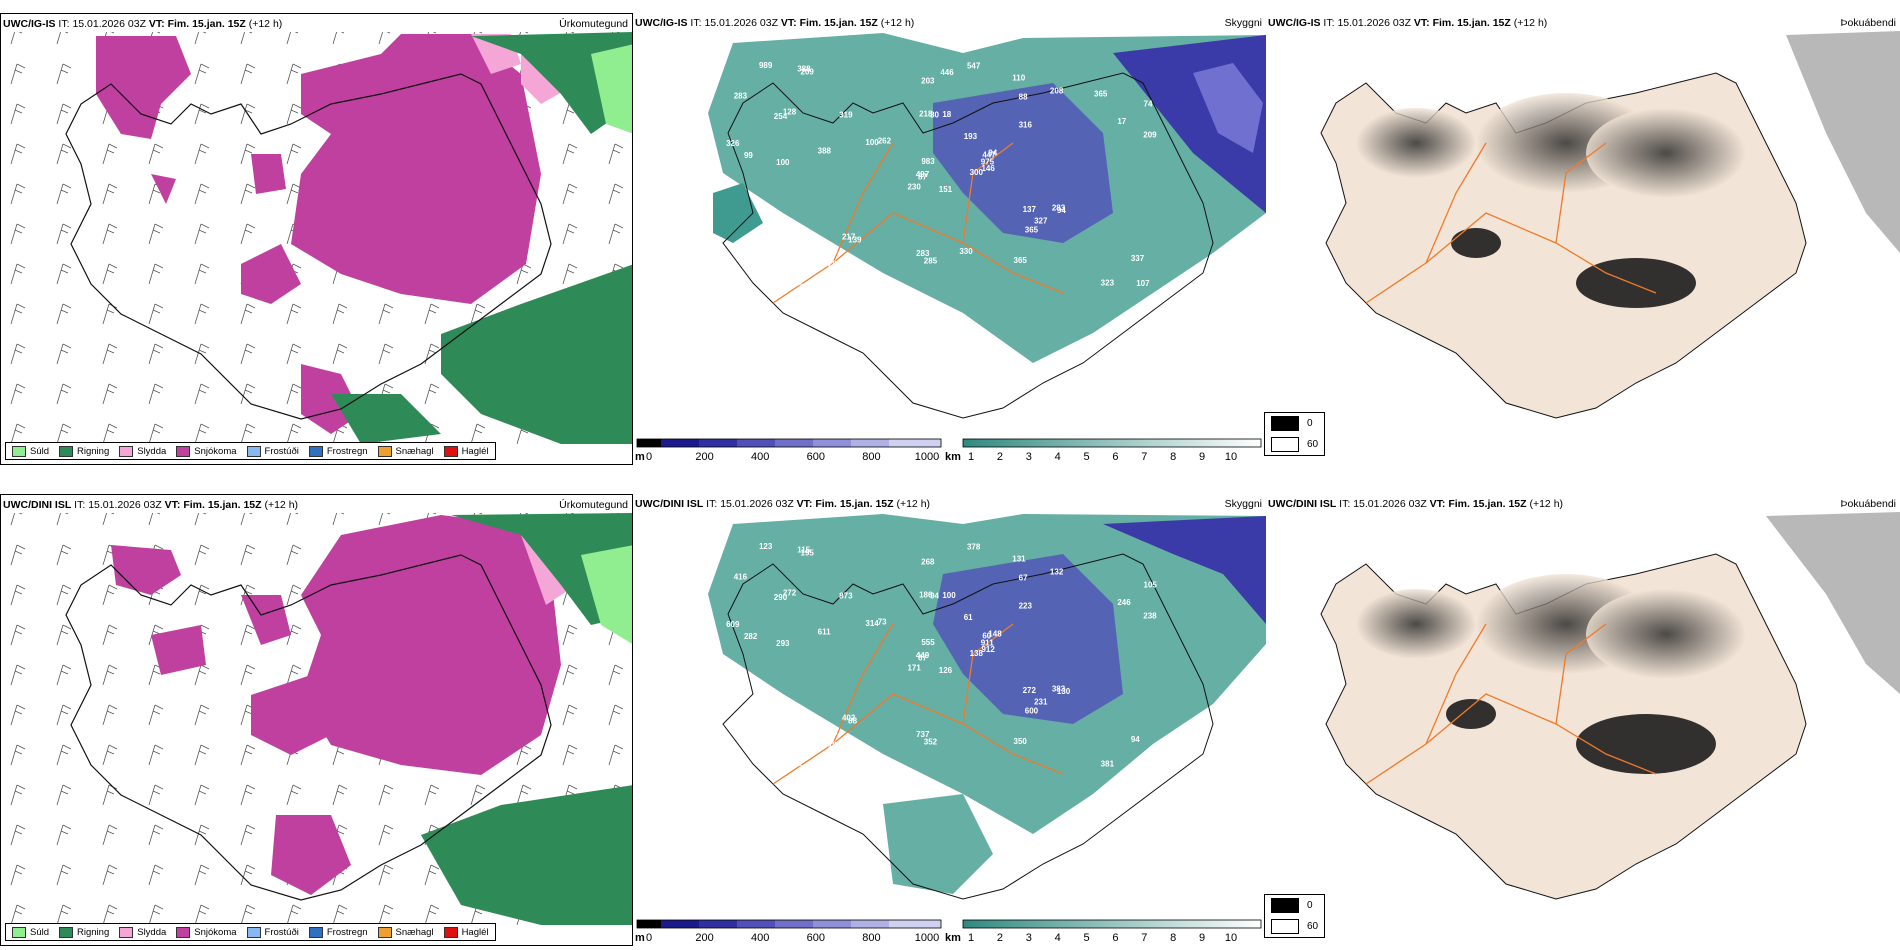 The image size is (1900, 950). I want to click on colorbar-tick: 9, so click(1202, 938).